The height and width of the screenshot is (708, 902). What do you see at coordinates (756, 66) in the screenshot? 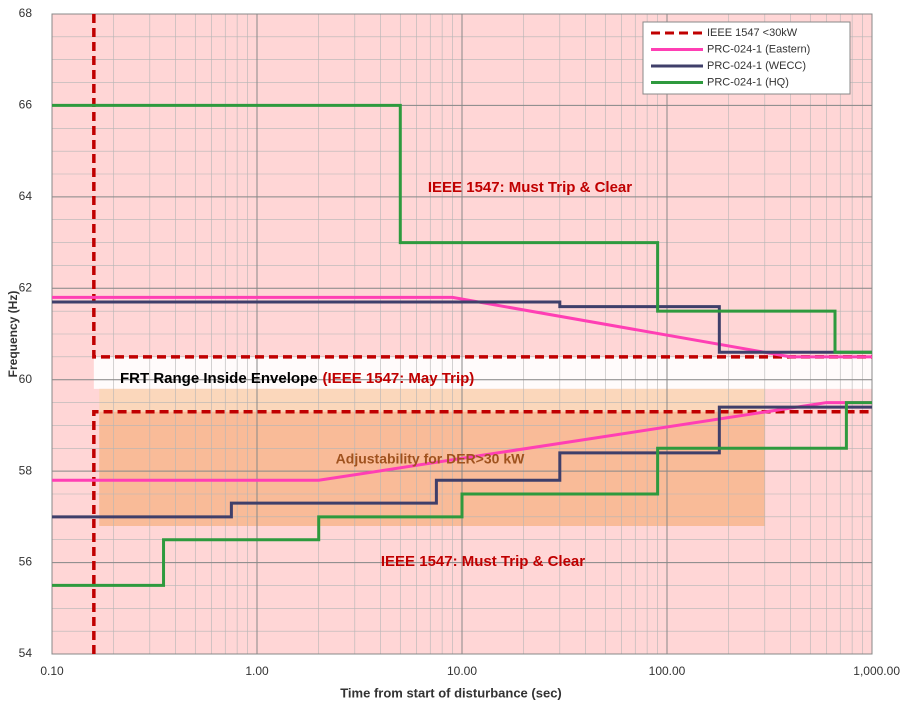
I see `legend-label: PRC-024-1 (WECC)` at bounding box center [756, 66].